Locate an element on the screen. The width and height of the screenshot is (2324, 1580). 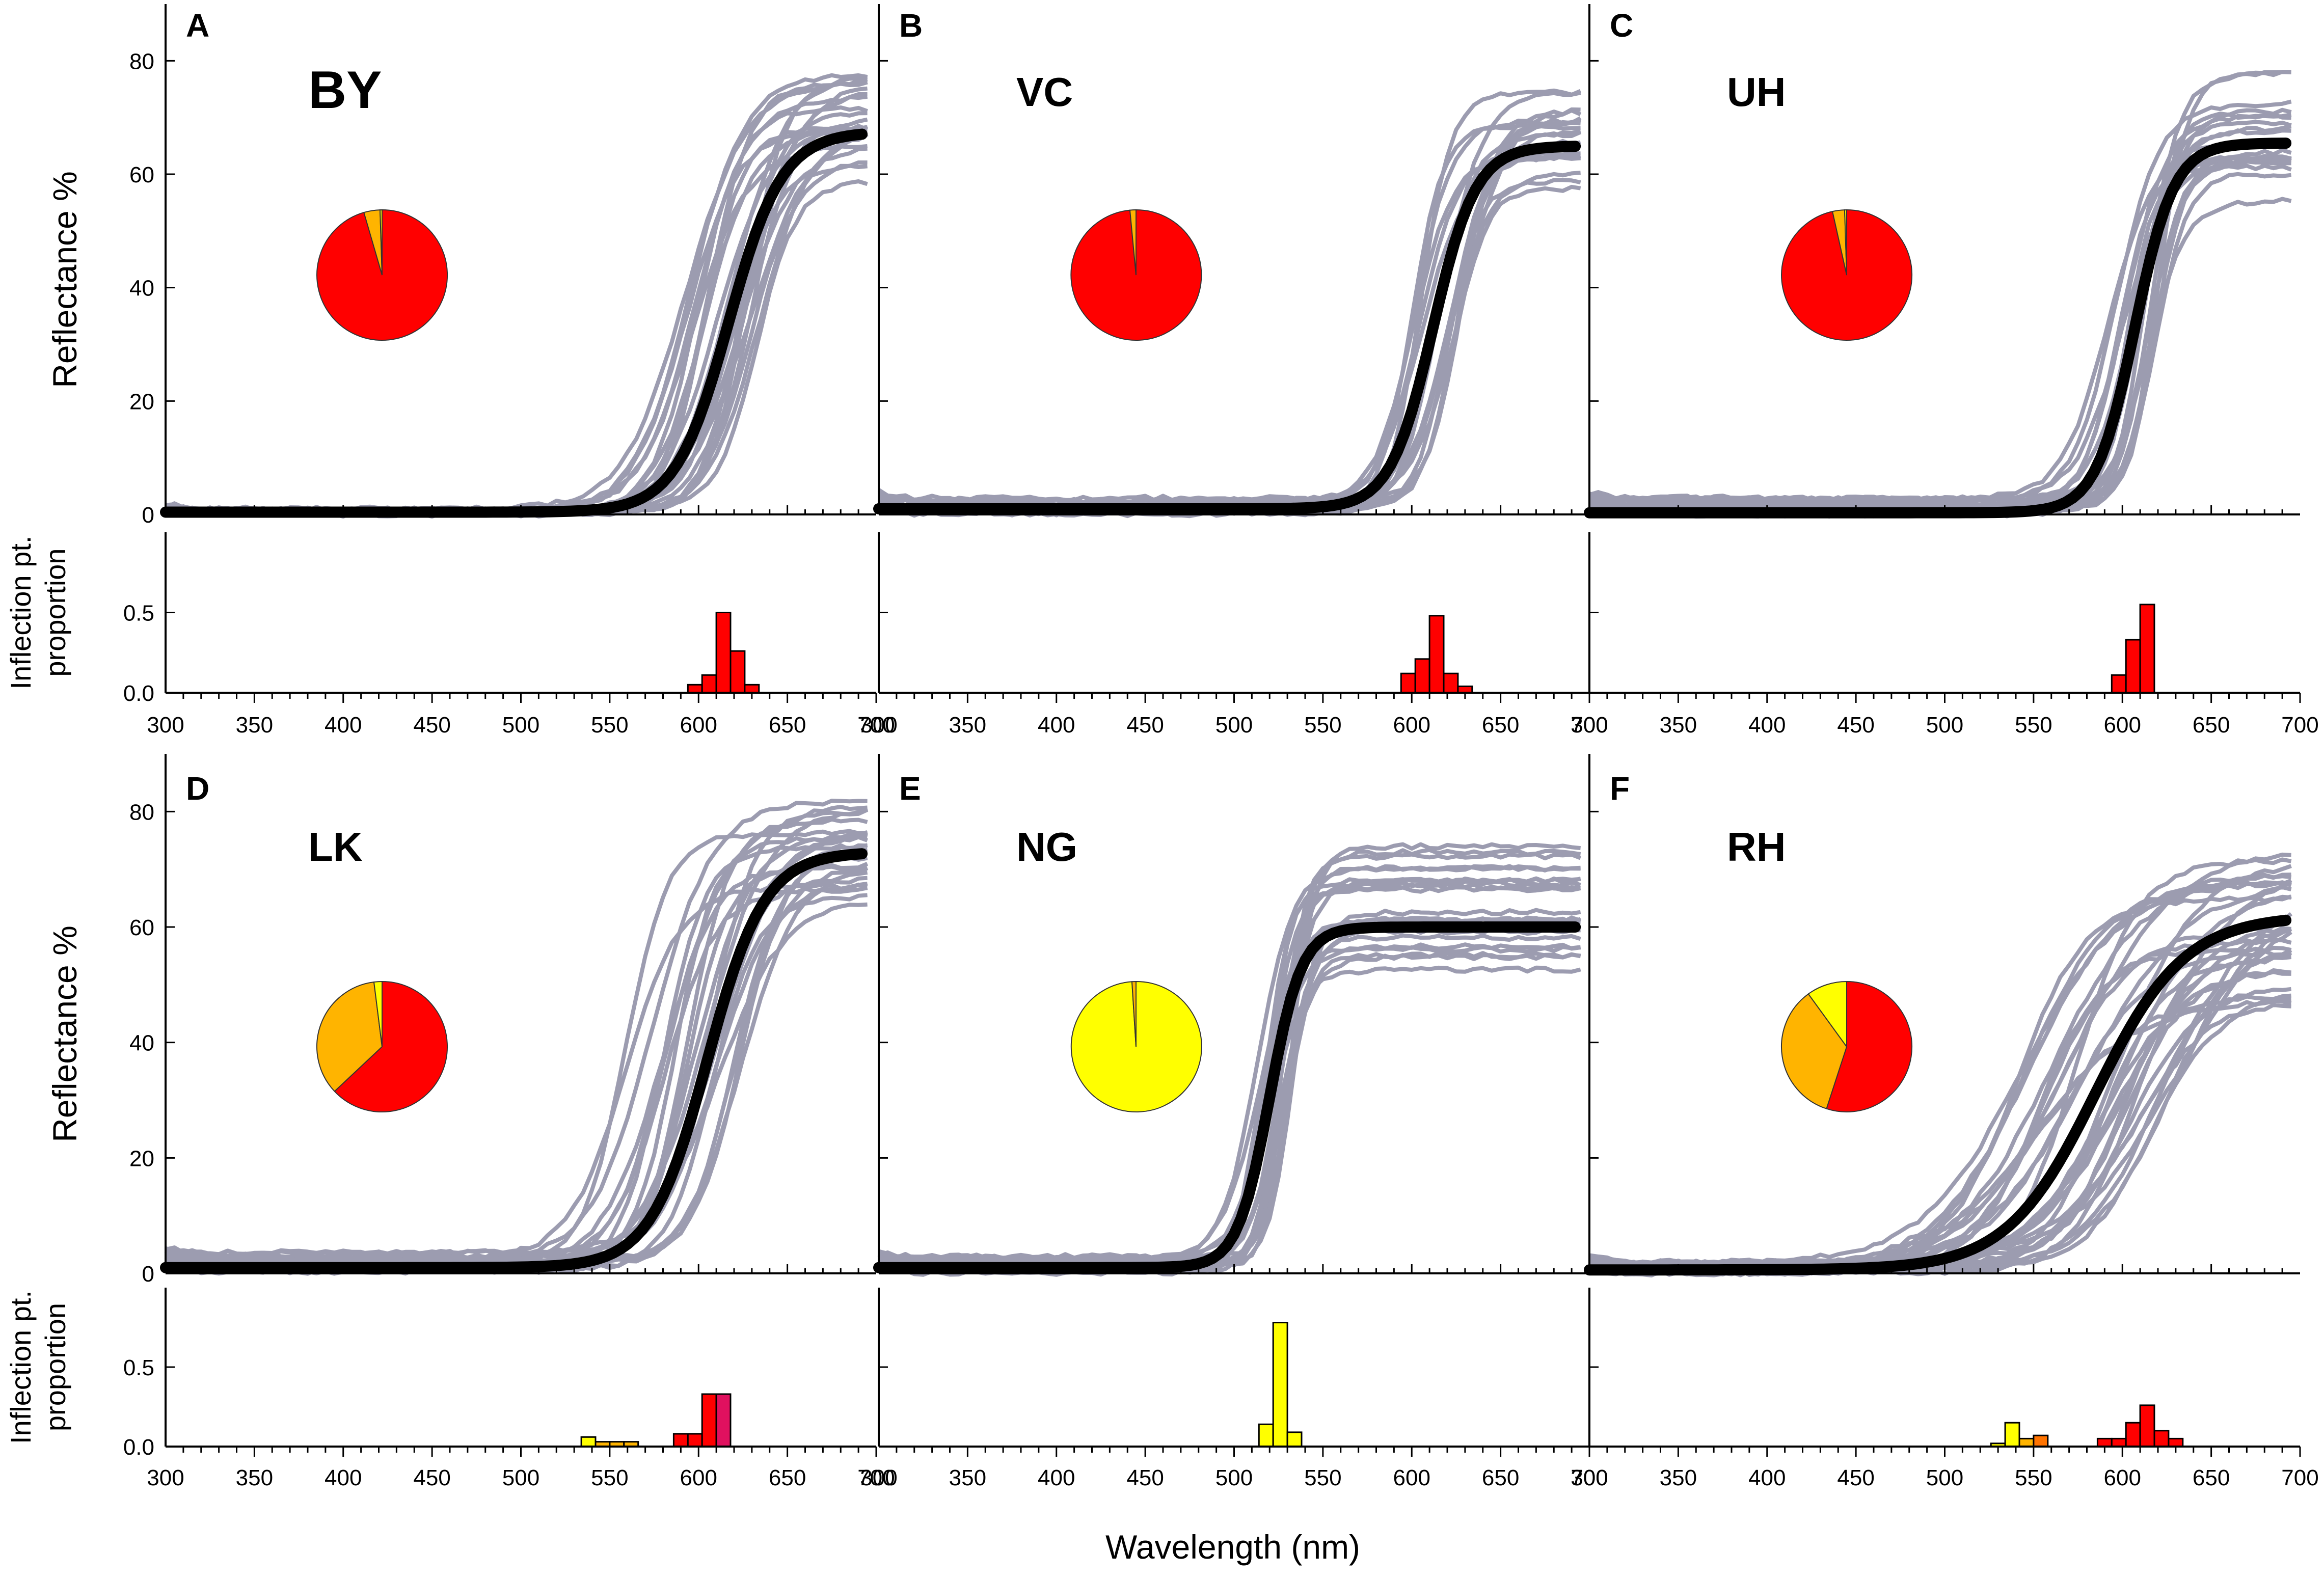
population-label-by: BY is located at coordinates (345, 90).